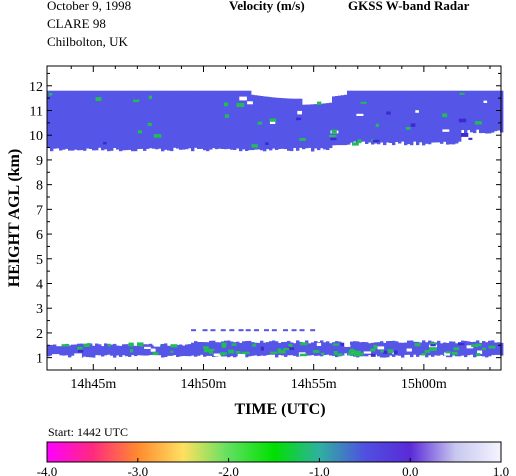 This screenshot has height=476, width=516. What do you see at coordinates (39, 210) in the screenshot?
I see `y-tick-label: 7` at bounding box center [39, 210].